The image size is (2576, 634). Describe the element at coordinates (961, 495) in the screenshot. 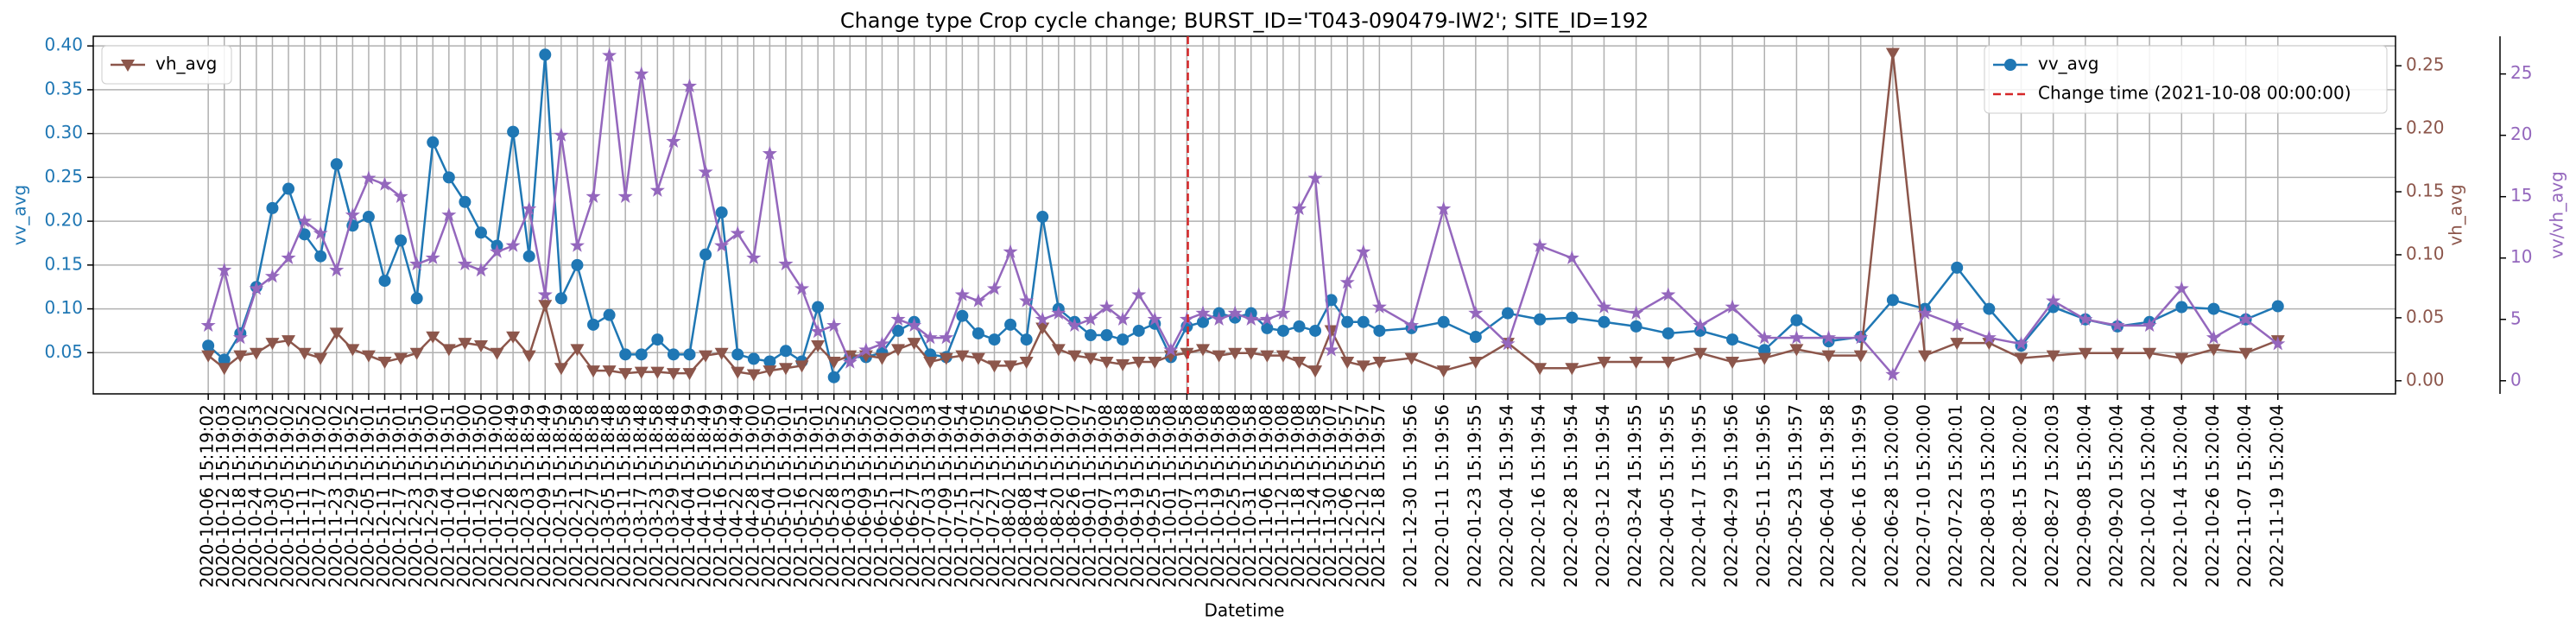

I see `x-tick-label: 2021-07-15 15:19:54` at that location.